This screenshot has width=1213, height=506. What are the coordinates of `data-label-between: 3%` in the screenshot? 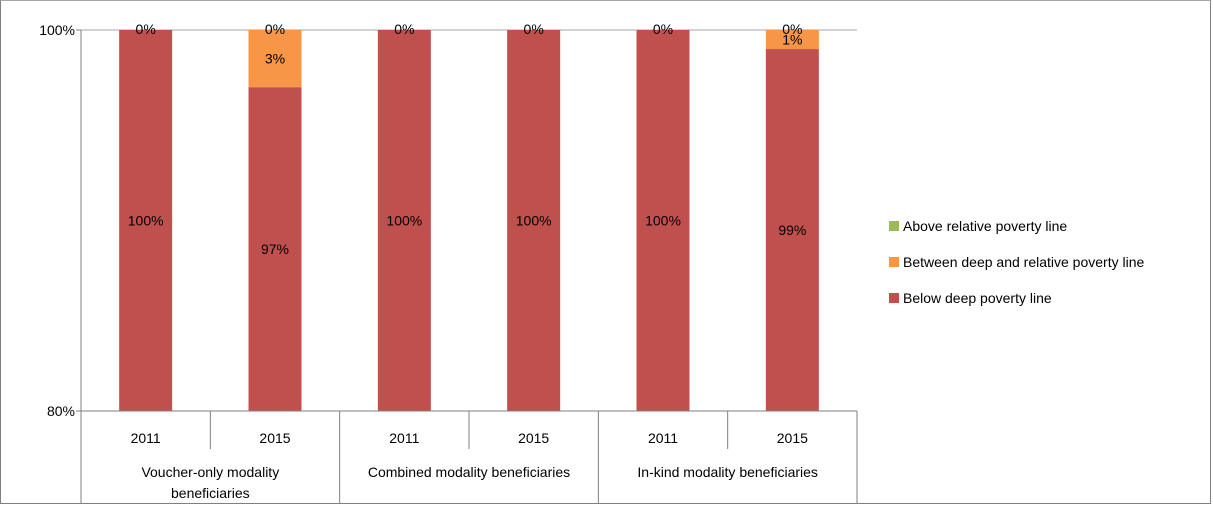 It's located at (275, 59).